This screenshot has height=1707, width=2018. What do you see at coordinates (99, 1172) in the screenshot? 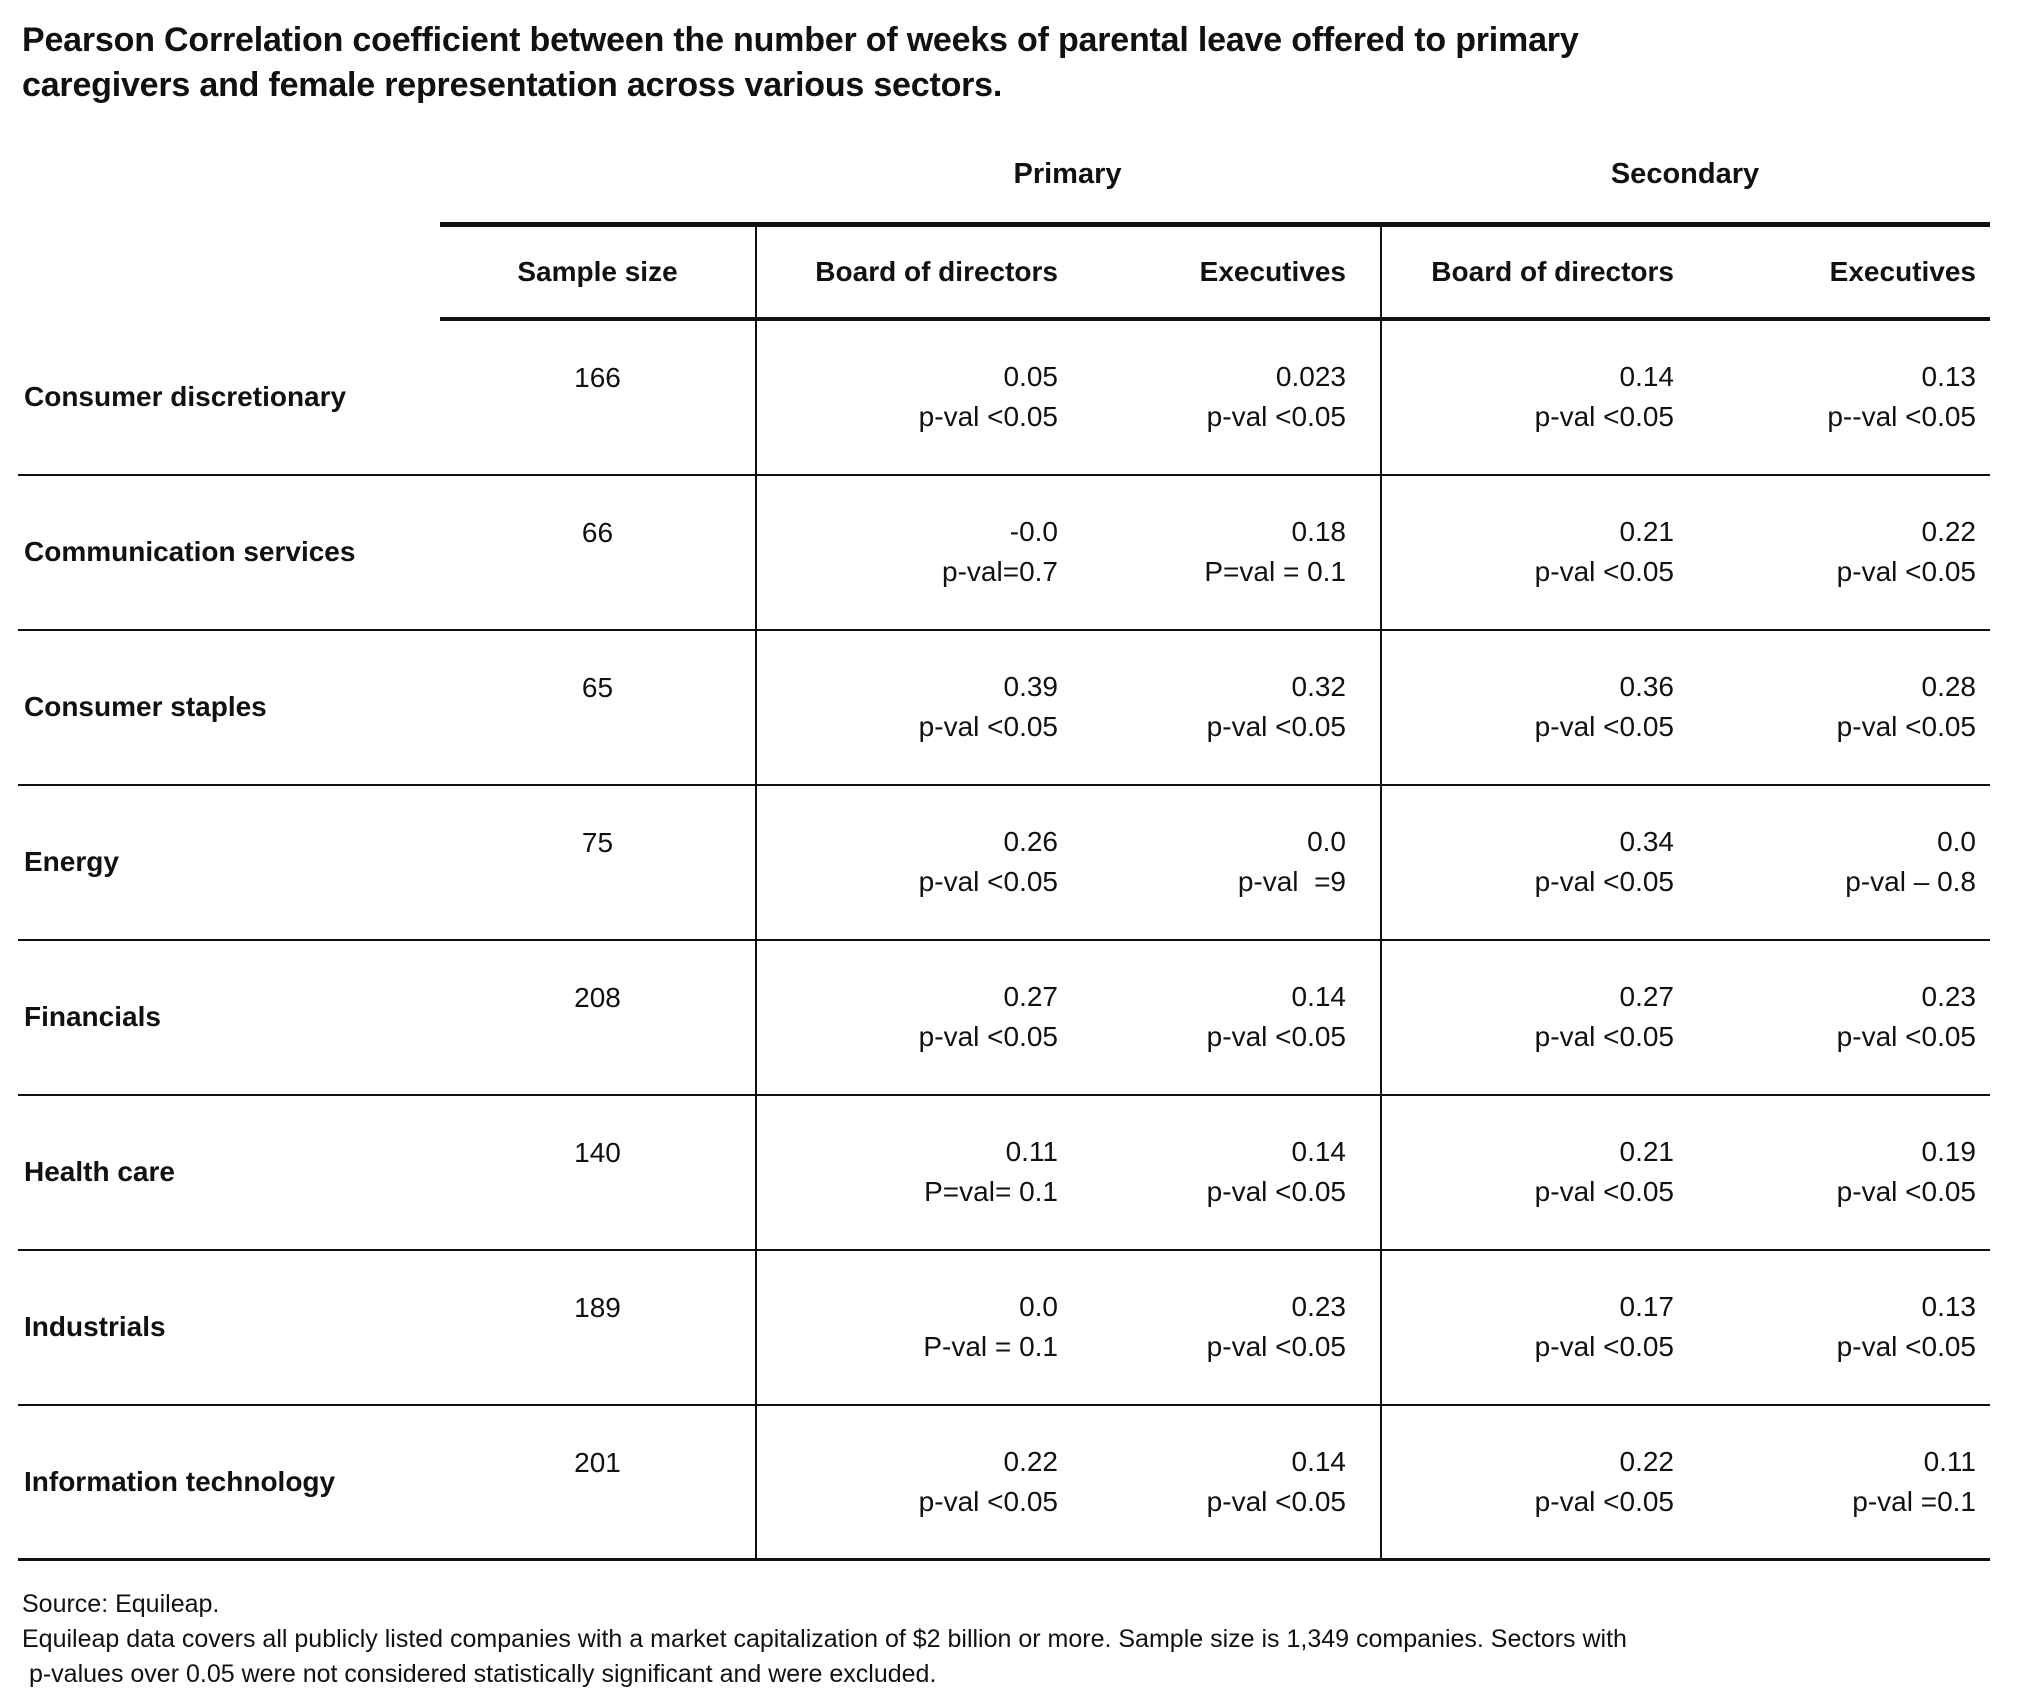
I see `sector-name: Health care` at bounding box center [99, 1172].